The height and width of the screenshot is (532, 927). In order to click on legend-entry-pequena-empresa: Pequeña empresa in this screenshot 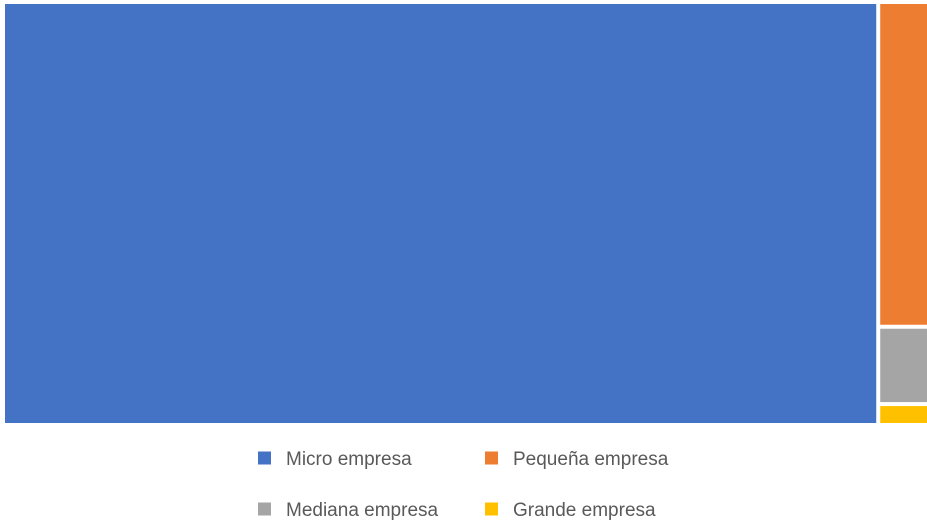, I will do `click(577, 459)`.